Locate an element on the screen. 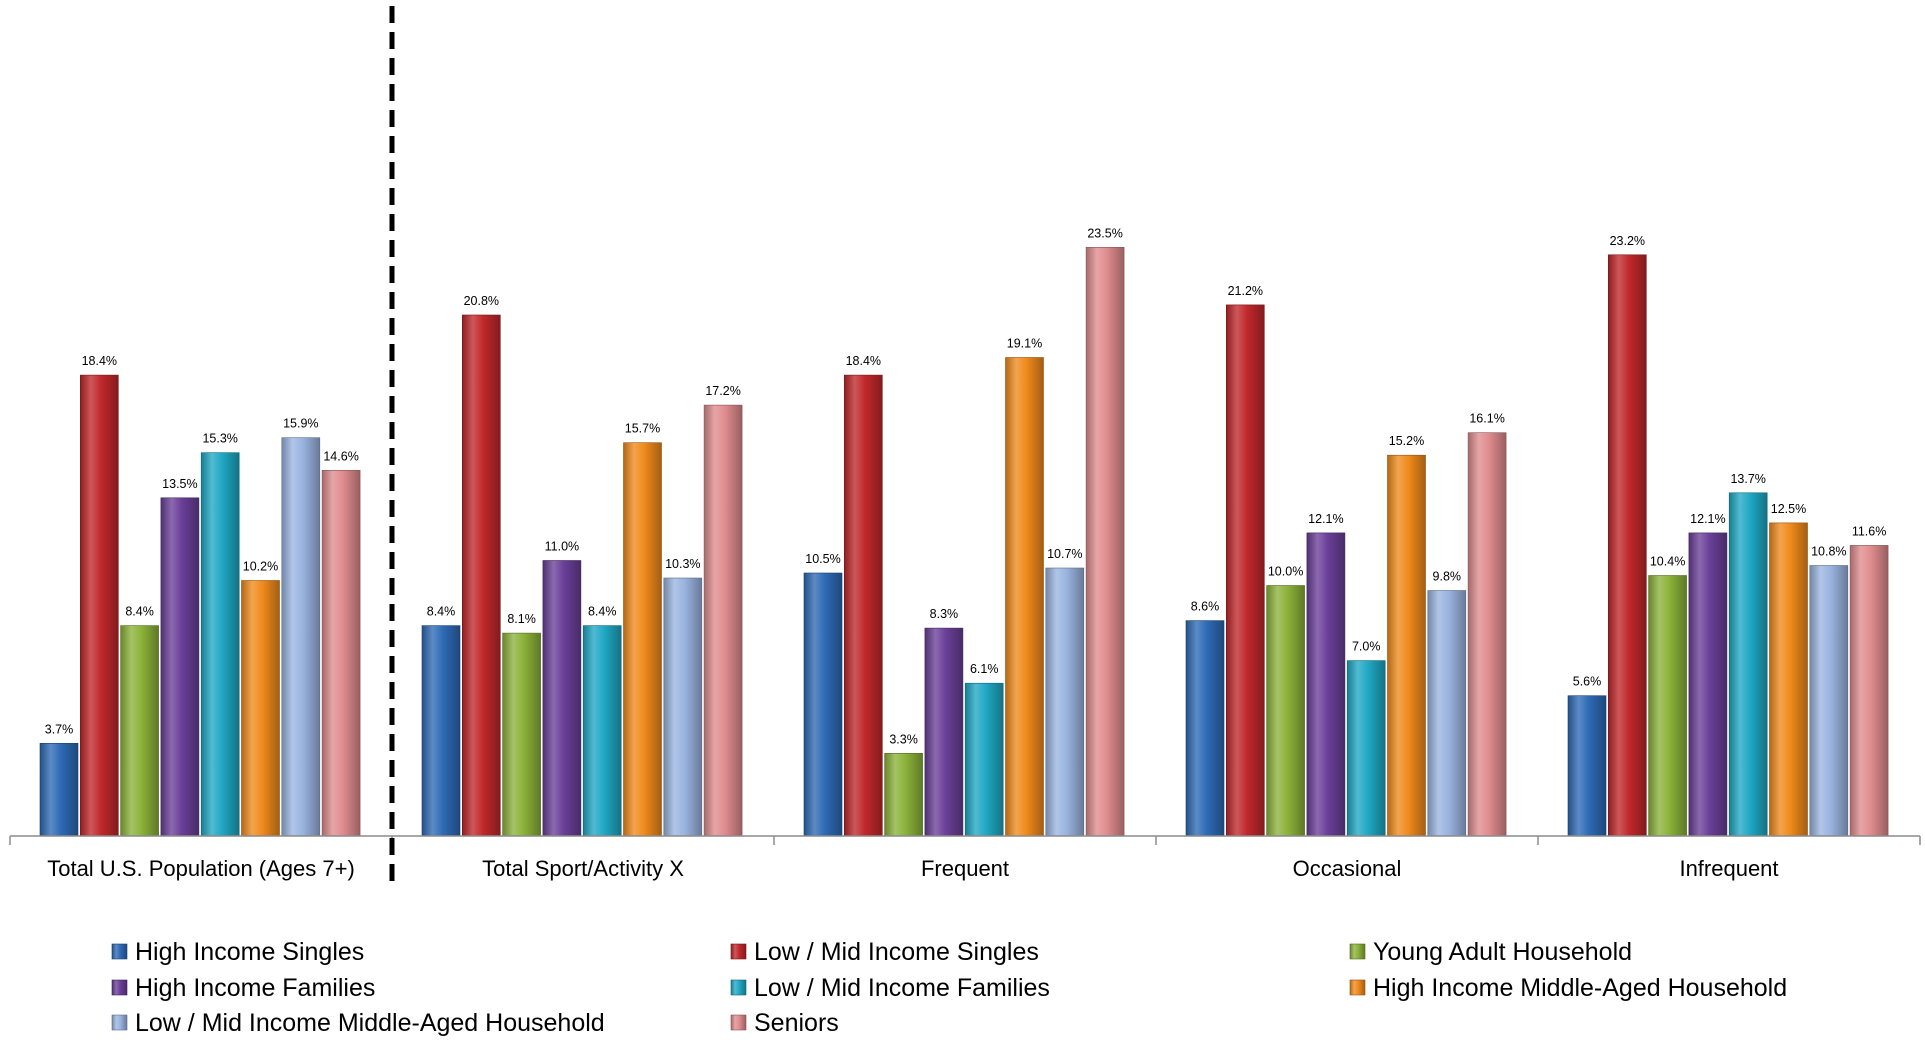 Image resolution: width=1925 pixels, height=1045 pixels. value-label-high-income-middle-aged-household-frequent: 19.1% is located at coordinates (1024, 344).